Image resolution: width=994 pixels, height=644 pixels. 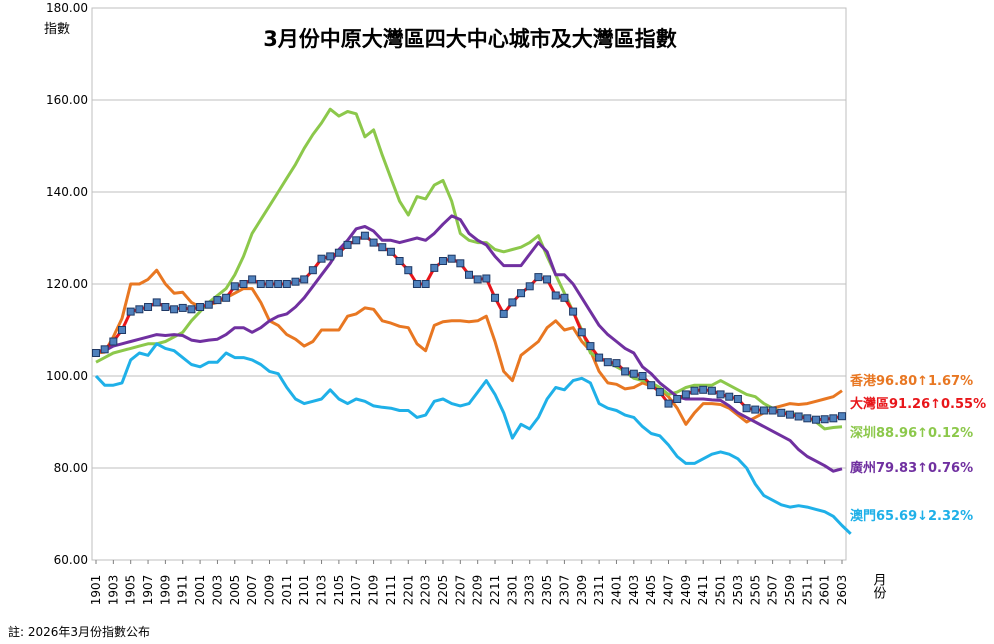 What do you see at coordinates (911, 381) in the screenshot?
I see `series-end-label: 香港96.80↑1.67%` at bounding box center [911, 381].